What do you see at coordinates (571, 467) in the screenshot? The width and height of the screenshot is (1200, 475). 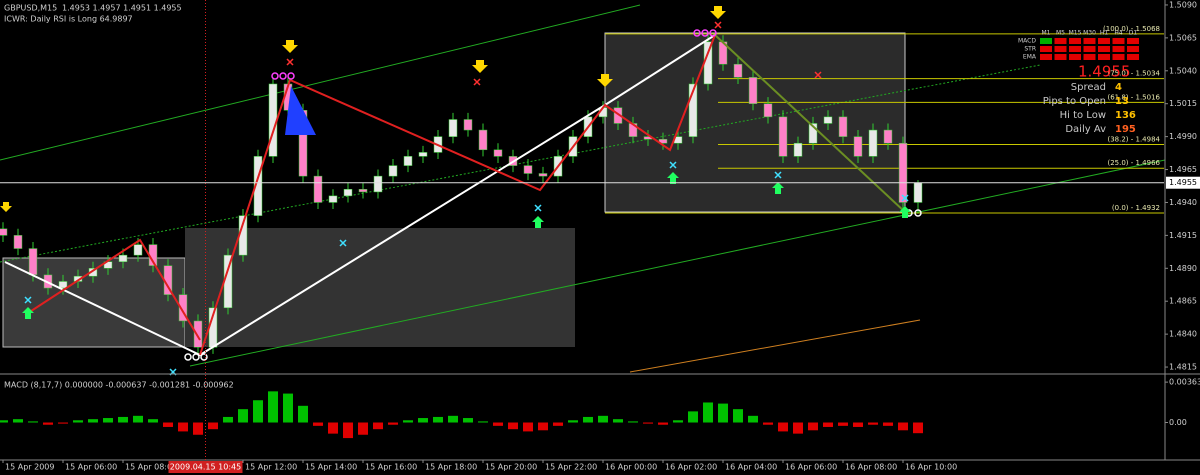 I see `x-tick-label: 15 Apr 22:00` at bounding box center [571, 467].